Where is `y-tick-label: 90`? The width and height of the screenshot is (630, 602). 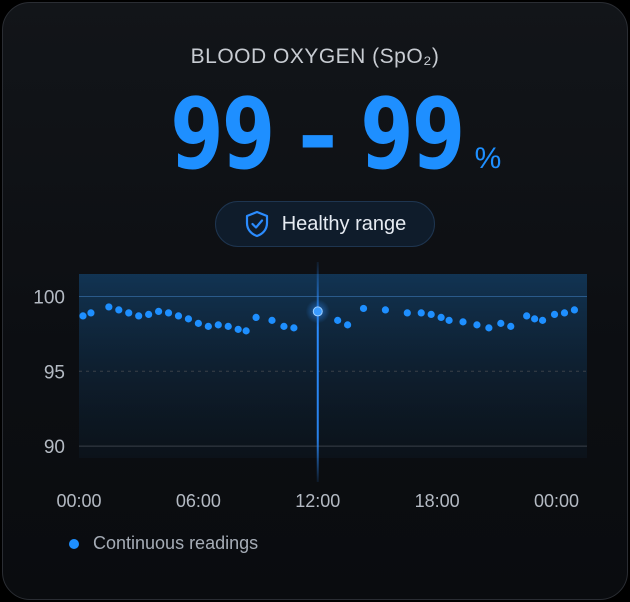
y-tick-label: 90 is located at coordinates (54, 447).